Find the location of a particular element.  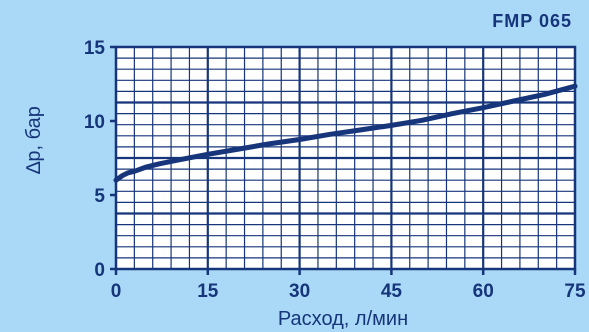

x-tick-label: 45 is located at coordinates (392, 291).